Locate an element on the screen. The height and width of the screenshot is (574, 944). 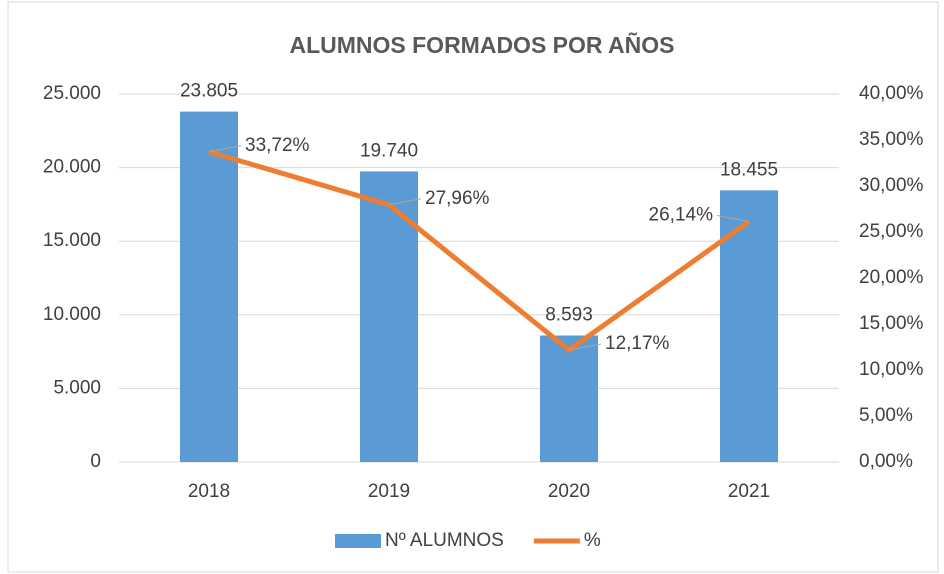
x-tick-label: 2021 is located at coordinates (749, 491).